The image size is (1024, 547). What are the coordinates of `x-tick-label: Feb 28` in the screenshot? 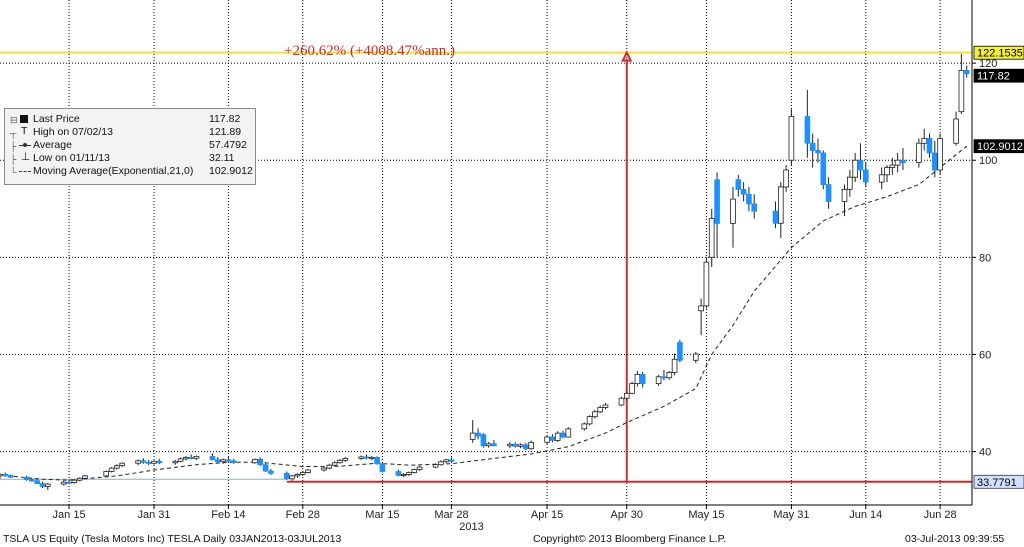 It's located at (303, 515).